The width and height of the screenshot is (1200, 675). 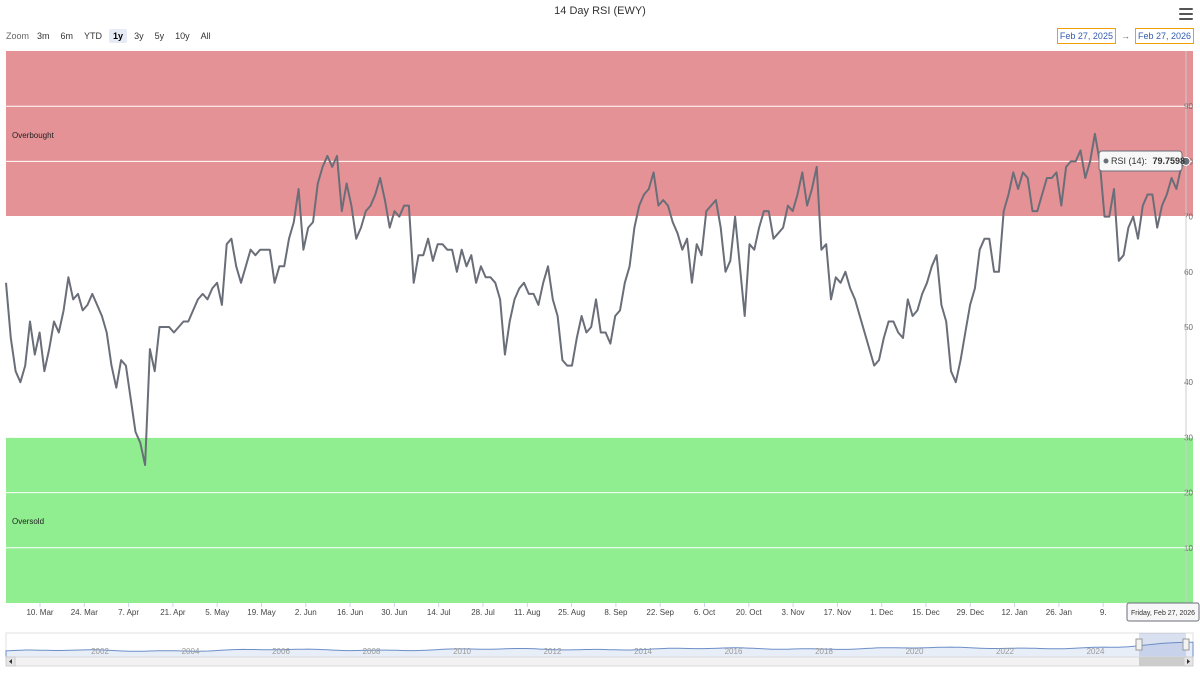 What do you see at coordinates (372, 651) in the screenshot?
I see `navigator-year-label: 2008` at bounding box center [372, 651].